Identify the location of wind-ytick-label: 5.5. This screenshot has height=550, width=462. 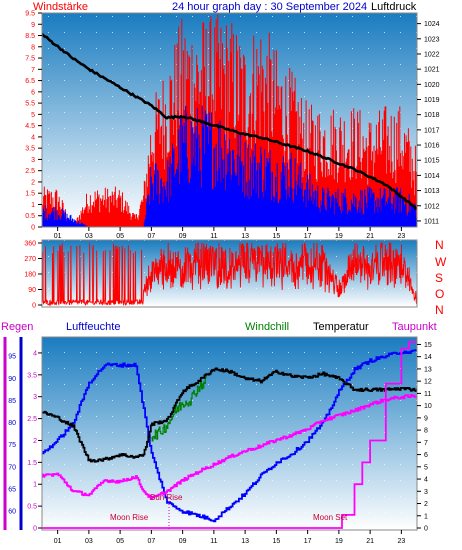
(30, 104).